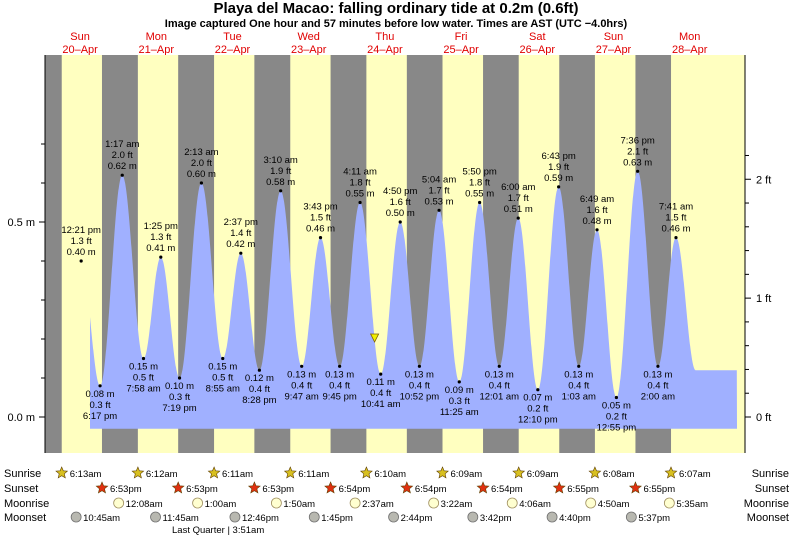 The width and height of the screenshot is (793, 537). Describe the element at coordinates (658, 396) in the screenshot. I see `tide-time-label: 2:00 am` at that location.